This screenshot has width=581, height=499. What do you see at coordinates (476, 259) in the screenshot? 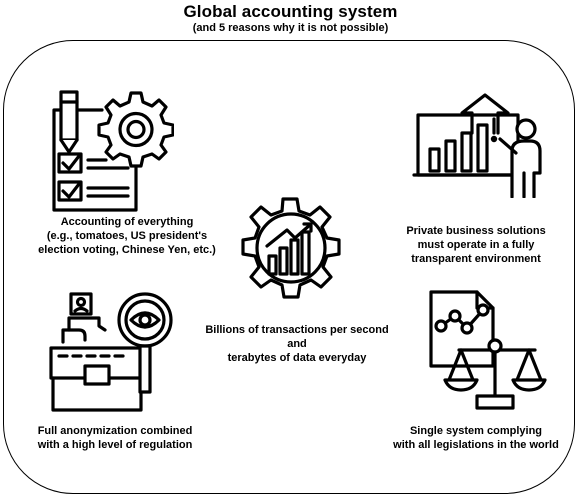
I see `label-line: transparent environment` at bounding box center [476, 259].